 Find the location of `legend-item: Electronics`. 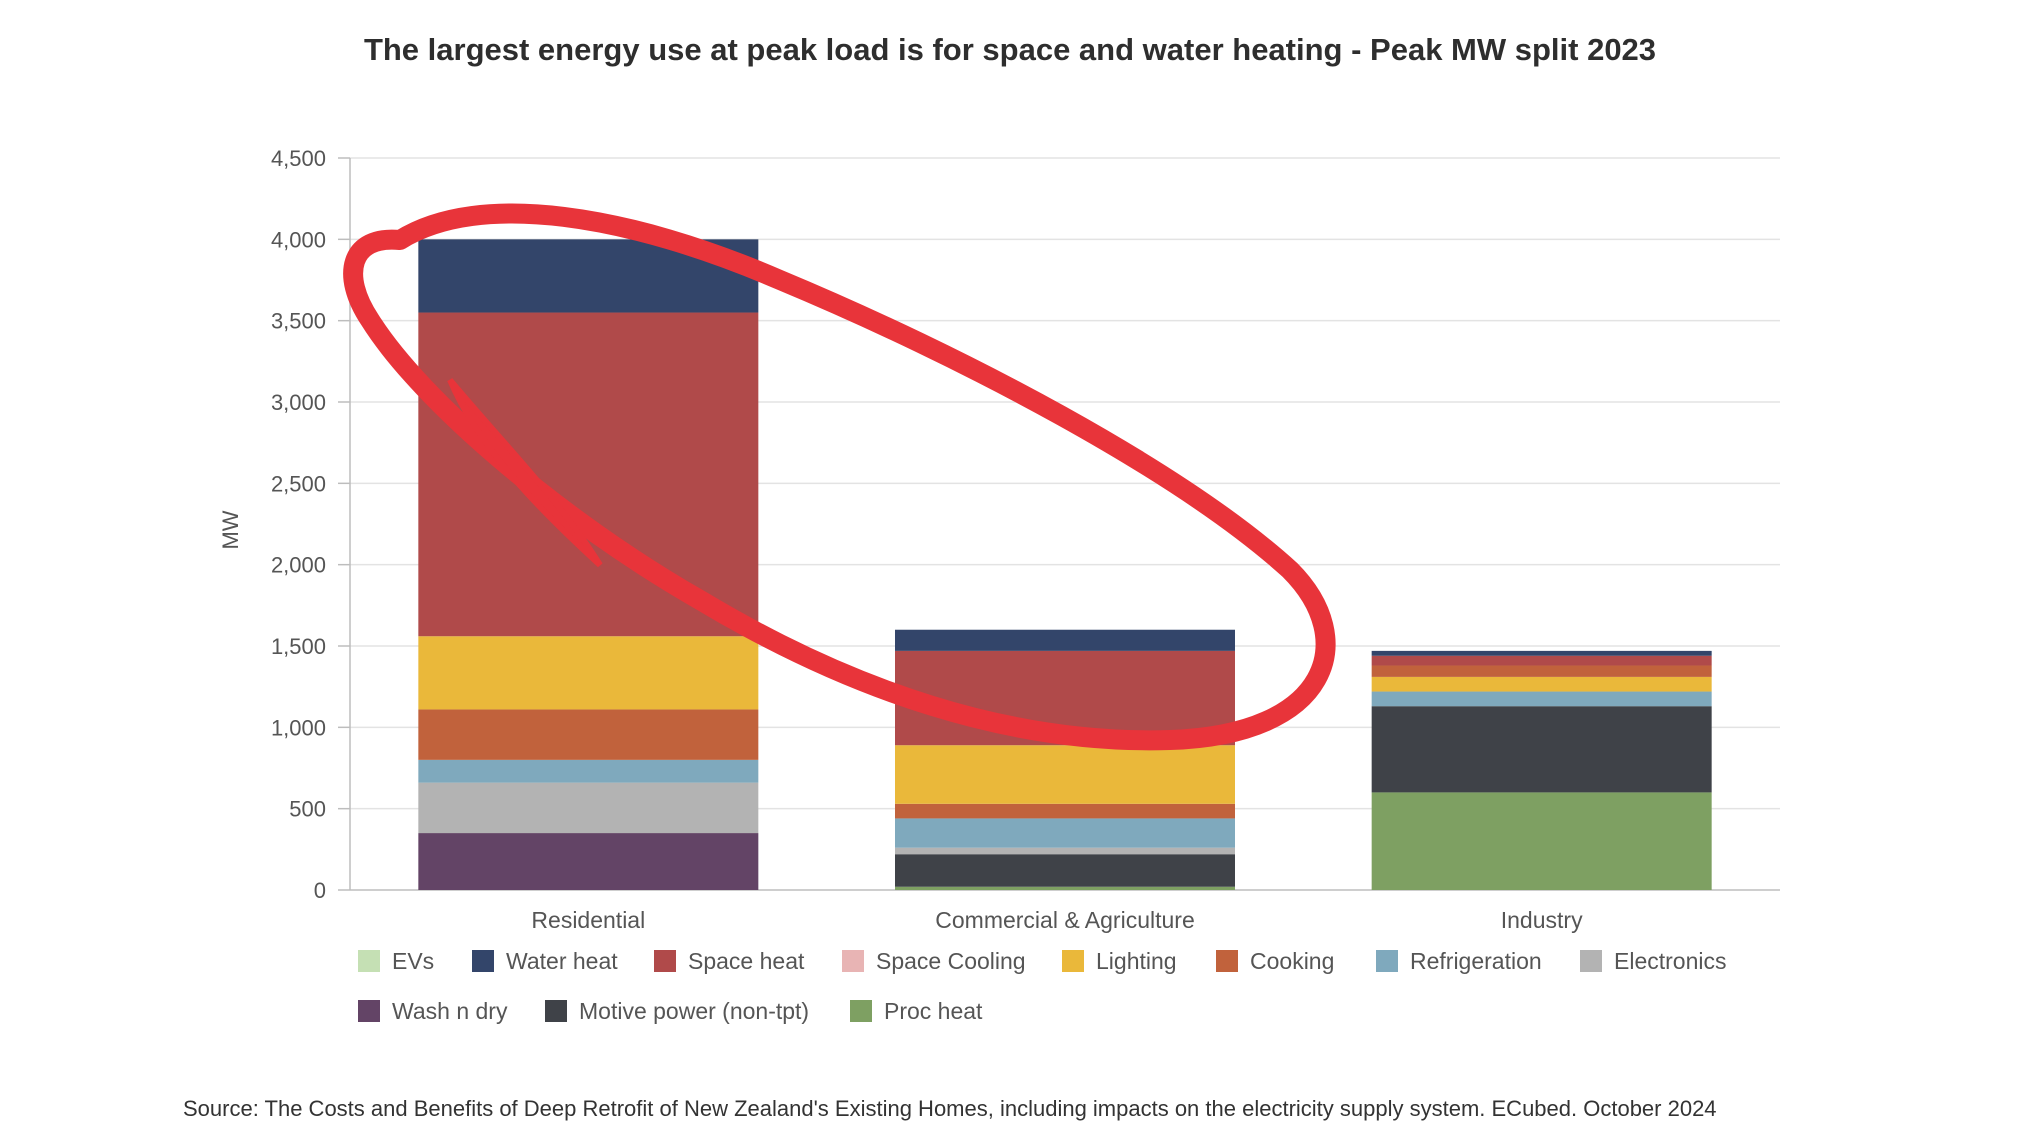

legend-item: Electronics is located at coordinates (1653, 961).